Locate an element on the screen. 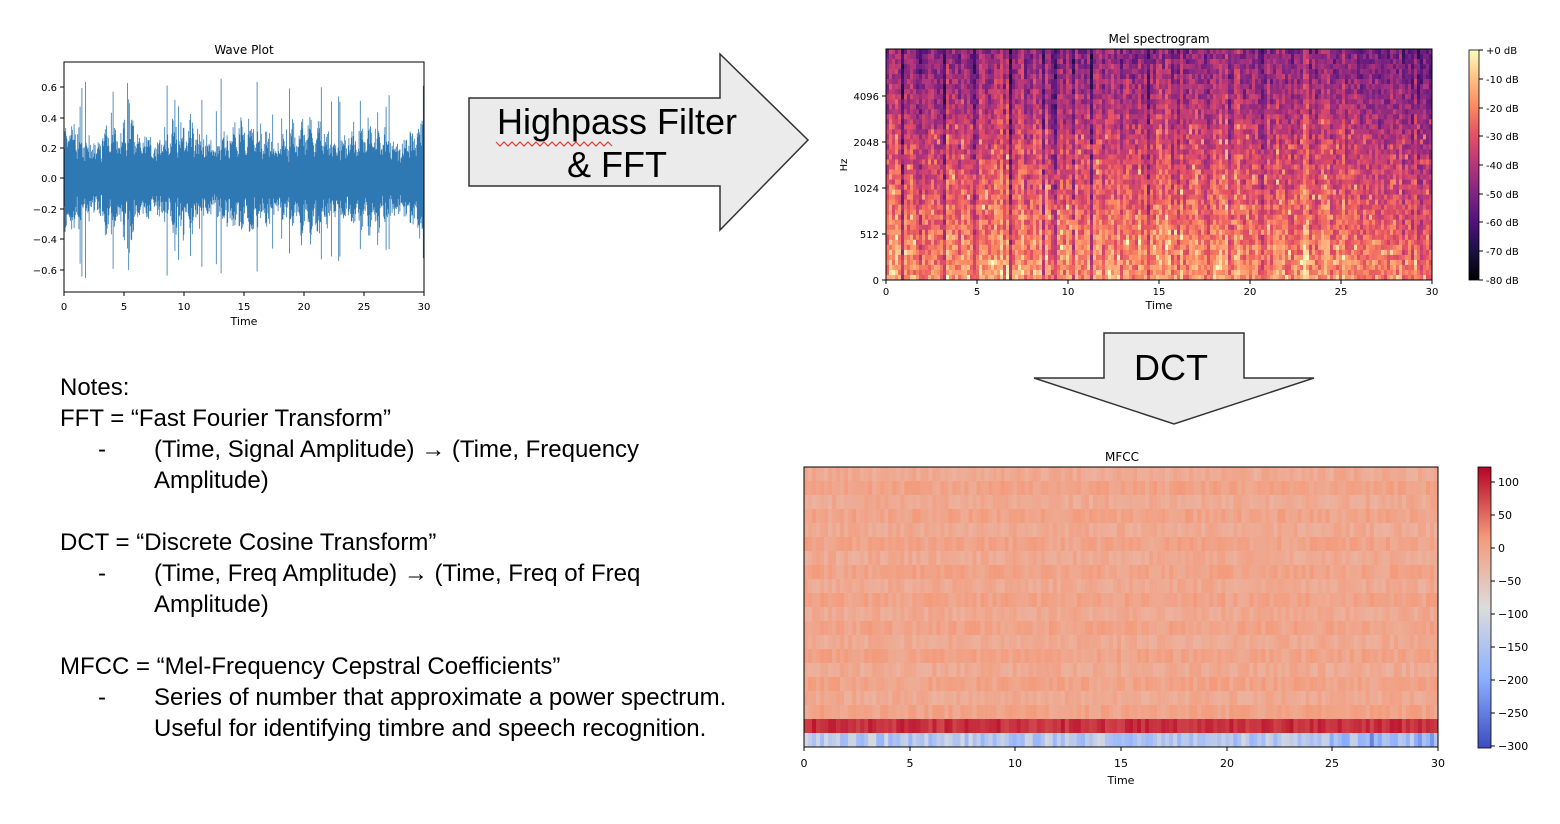  fft-arrow-line1: Highpass Filter is located at coordinates (617, 121).